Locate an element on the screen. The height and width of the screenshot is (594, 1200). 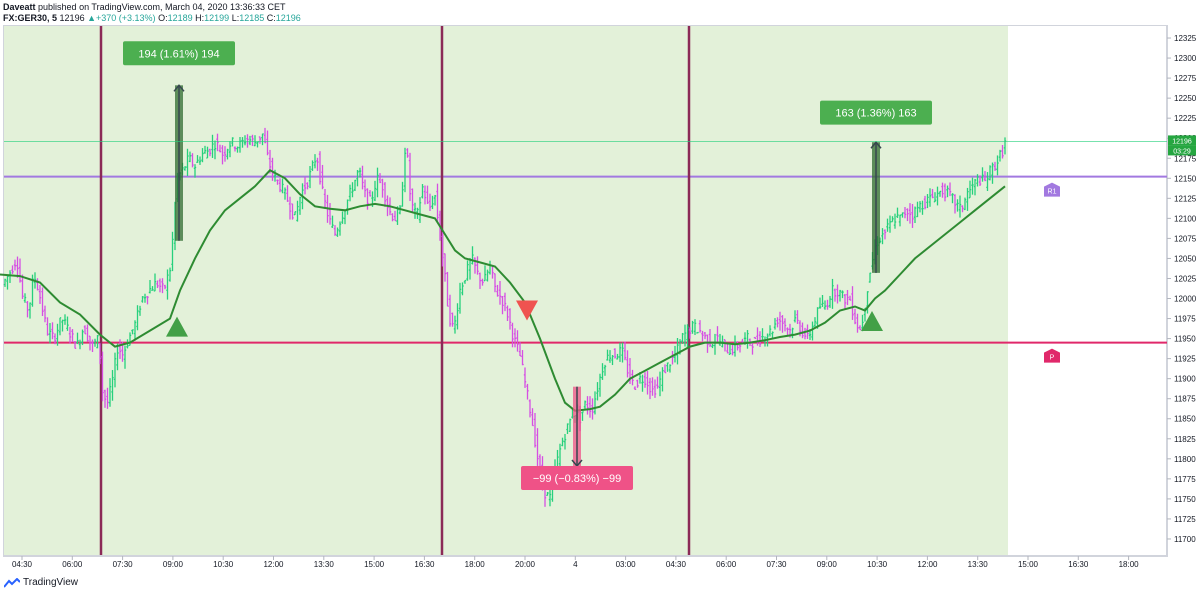
open-label: O: is located at coordinates (163, 18).